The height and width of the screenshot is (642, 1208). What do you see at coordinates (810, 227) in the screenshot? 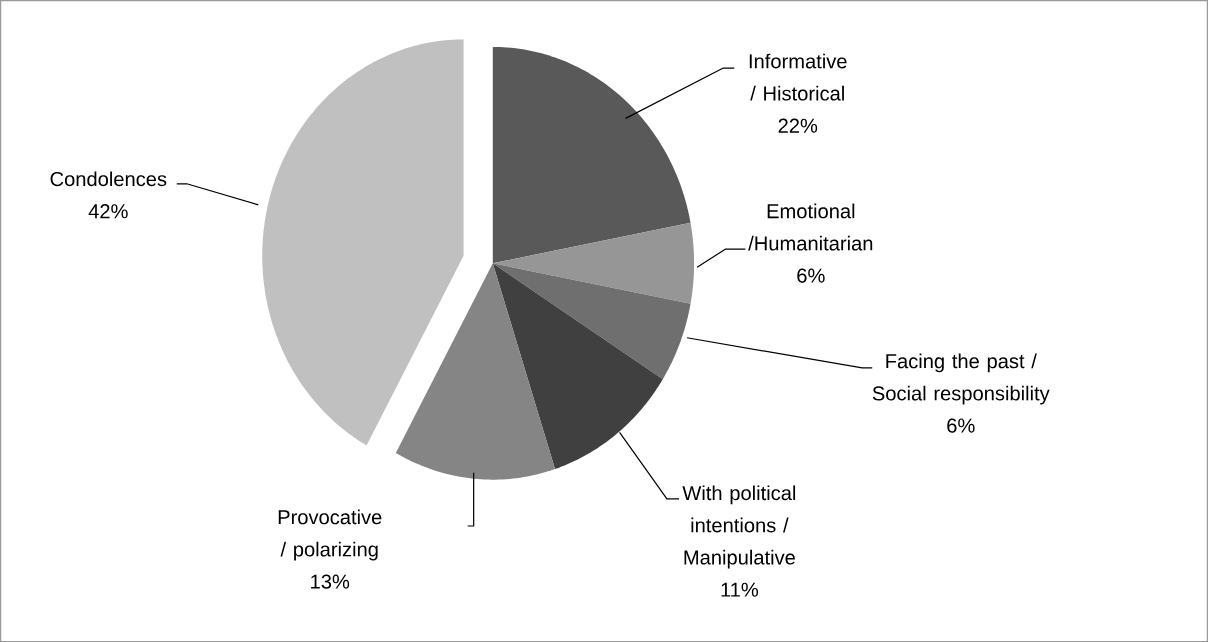
I see `slice-label: Emotional /Humanitarian` at bounding box center [810, 227].